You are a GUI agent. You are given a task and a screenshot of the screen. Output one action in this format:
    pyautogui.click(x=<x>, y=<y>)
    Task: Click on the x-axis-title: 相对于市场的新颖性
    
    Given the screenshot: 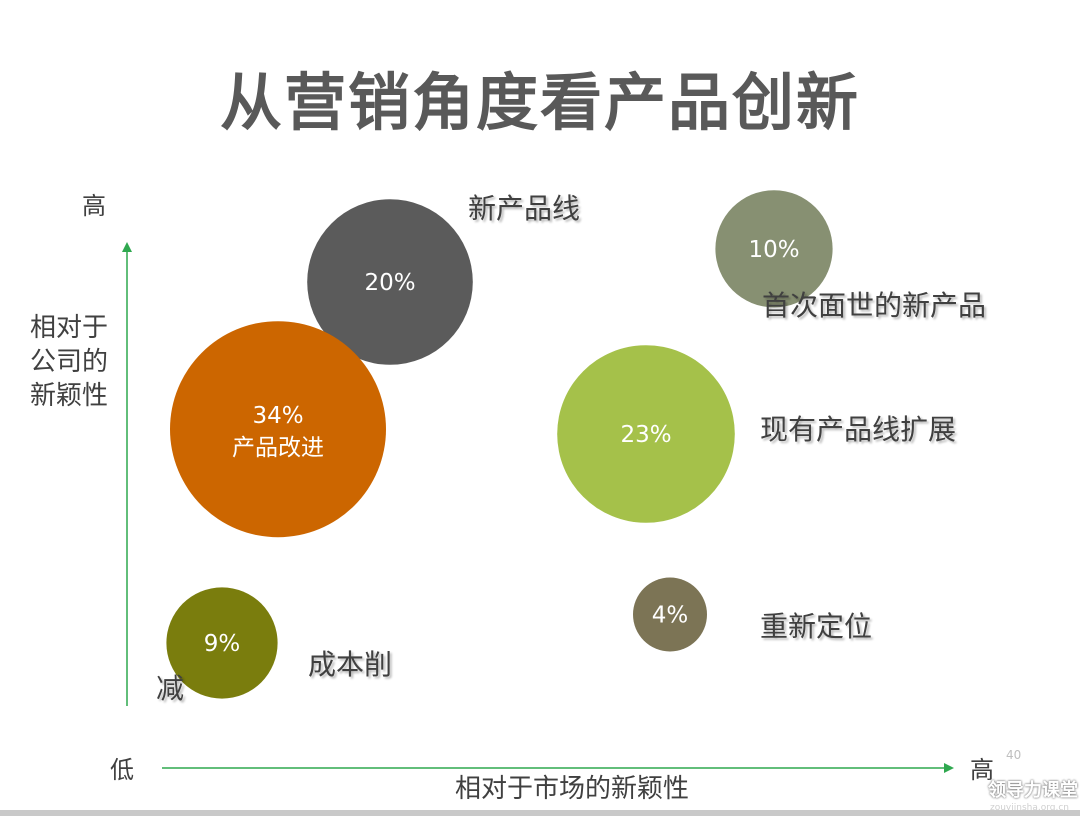 What is the action you would take?
    pyautogui.click(x=572, y=789)
    